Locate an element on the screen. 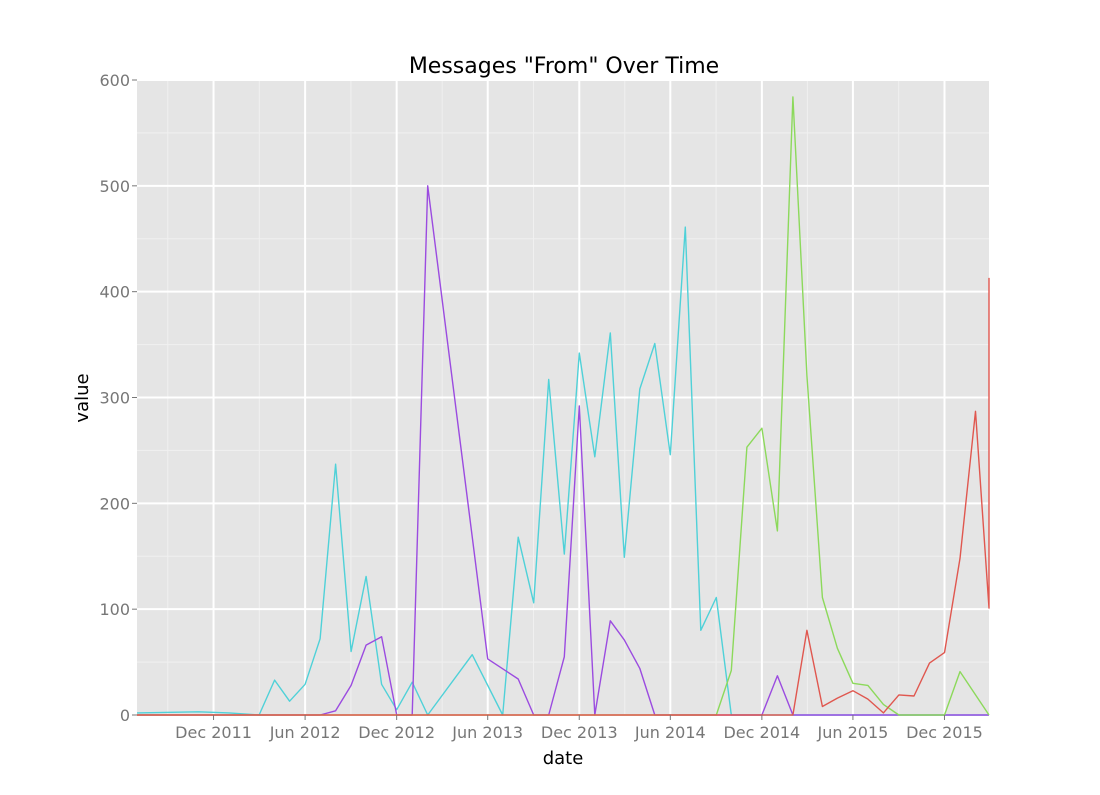  x-tick-label: Dec 2011 is located at coordinates (213, 732).